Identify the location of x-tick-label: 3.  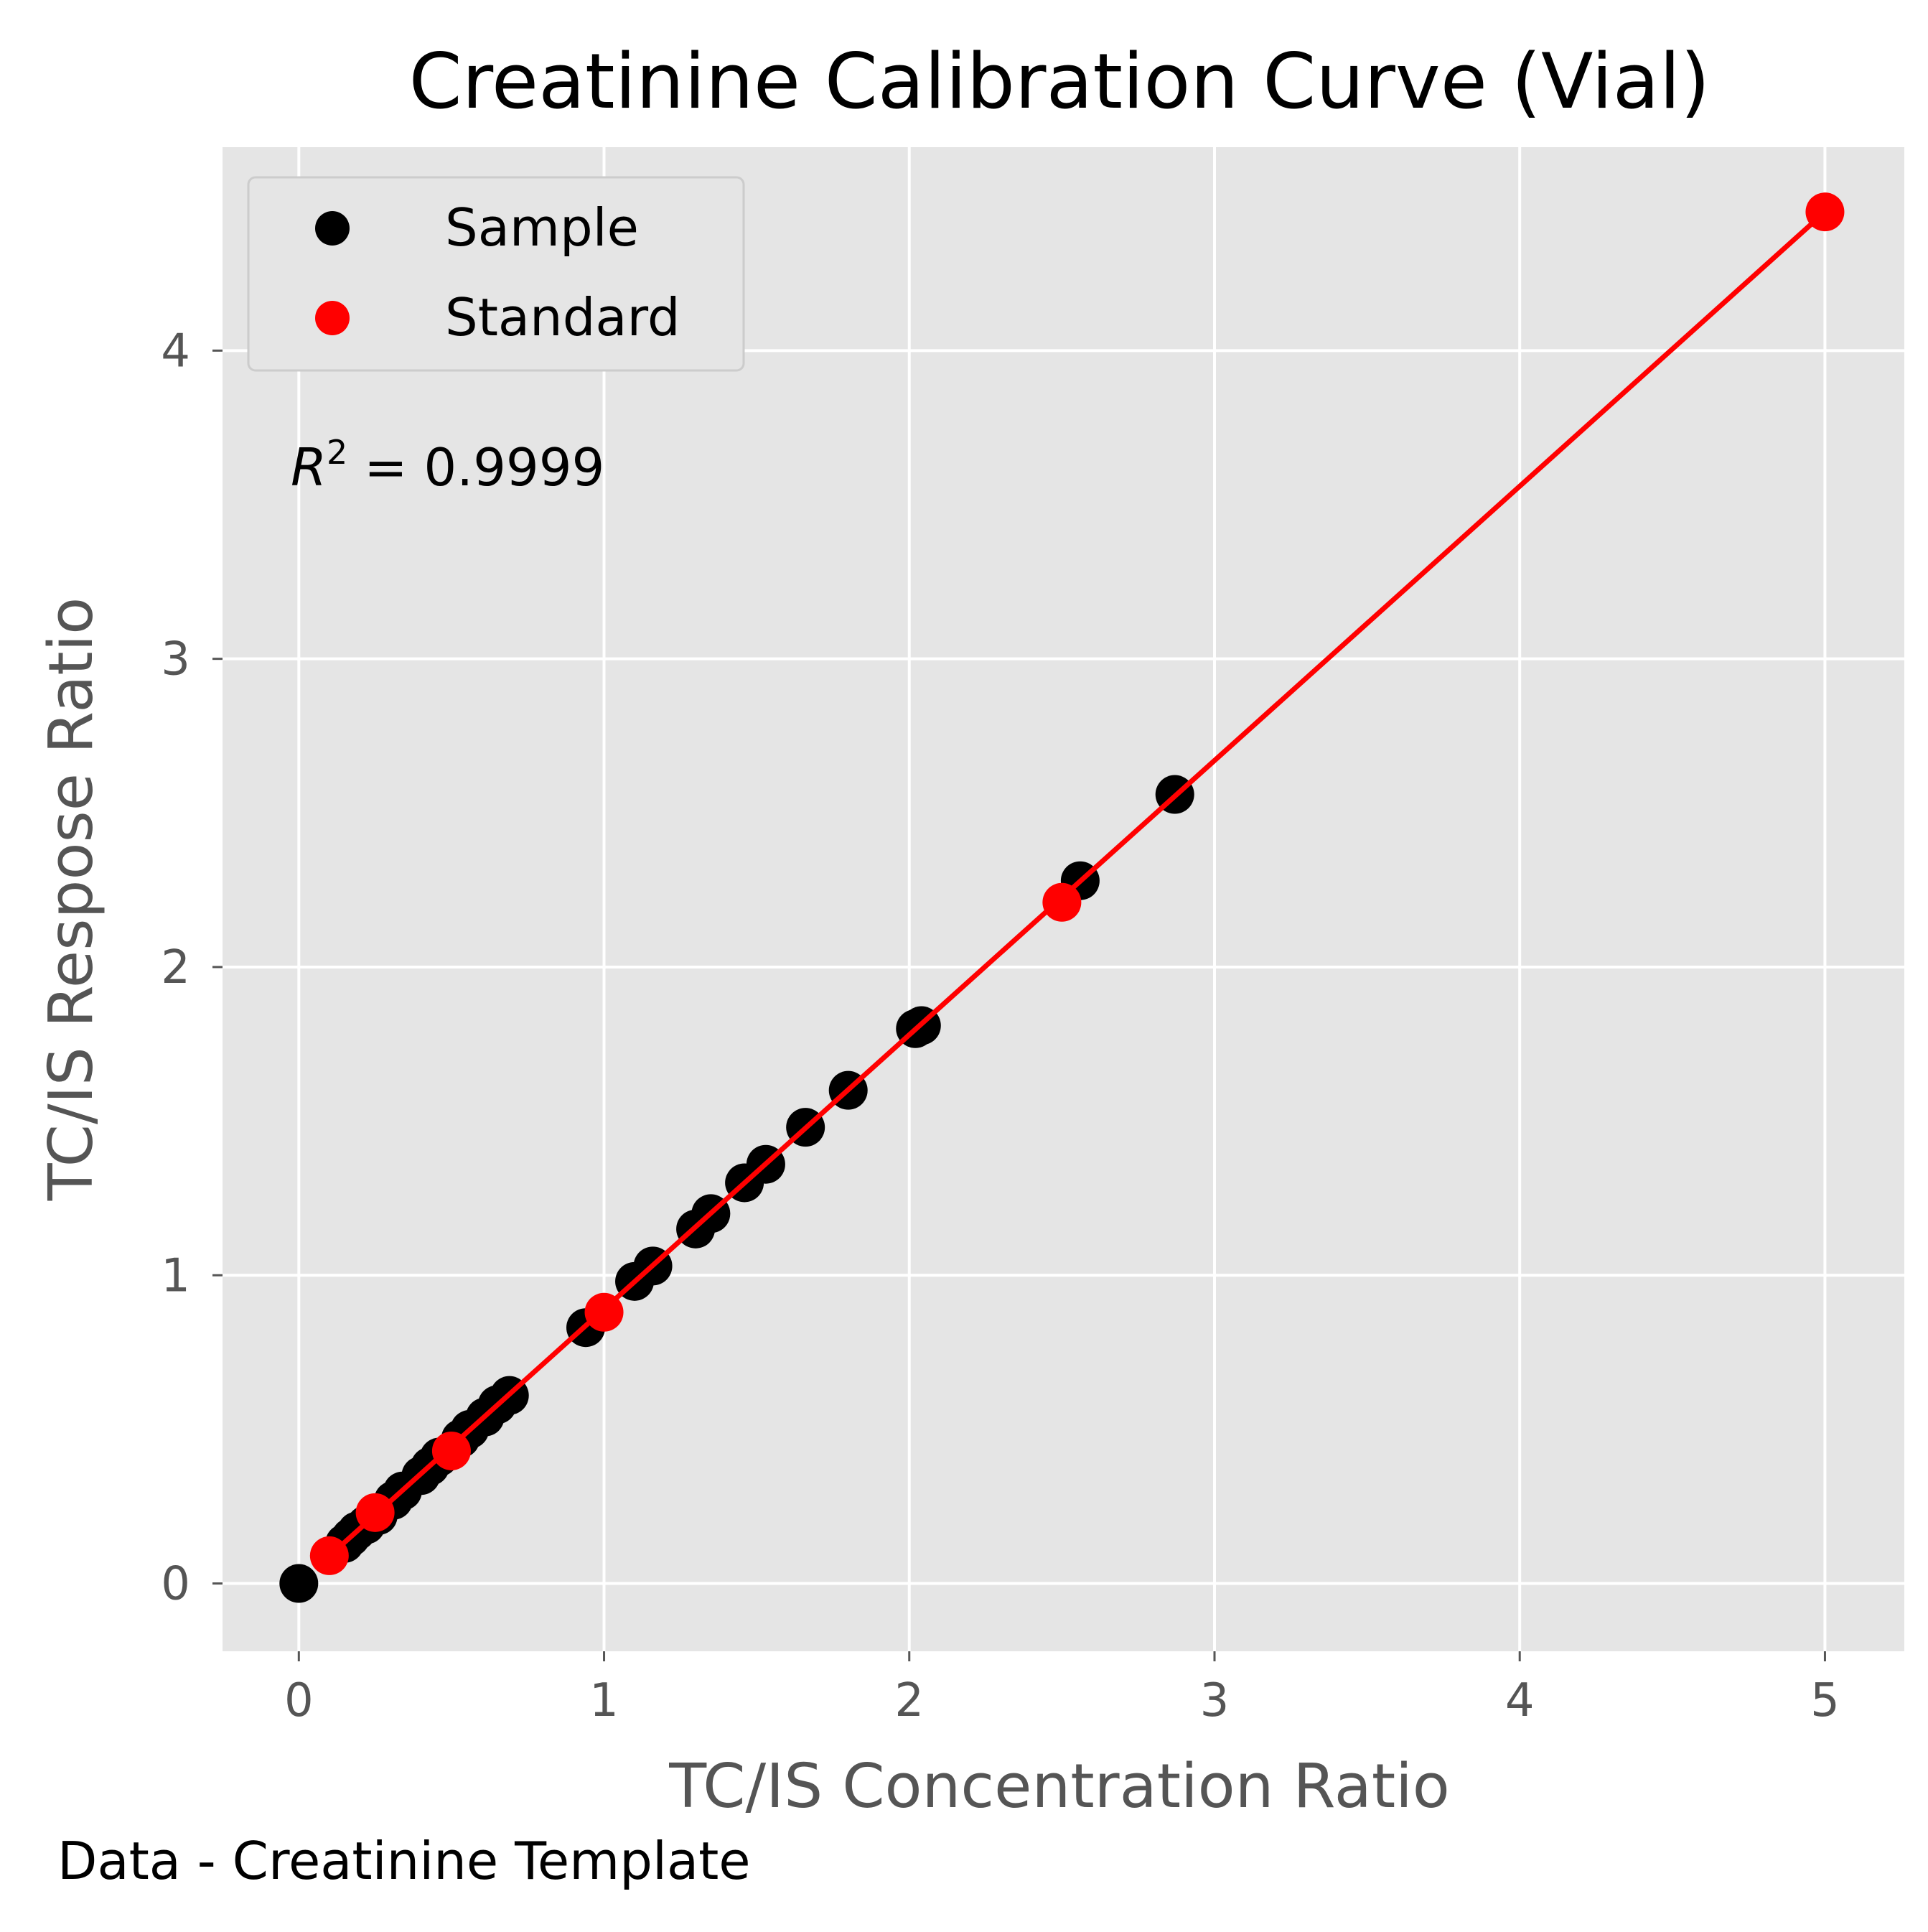
(1215, 1700).